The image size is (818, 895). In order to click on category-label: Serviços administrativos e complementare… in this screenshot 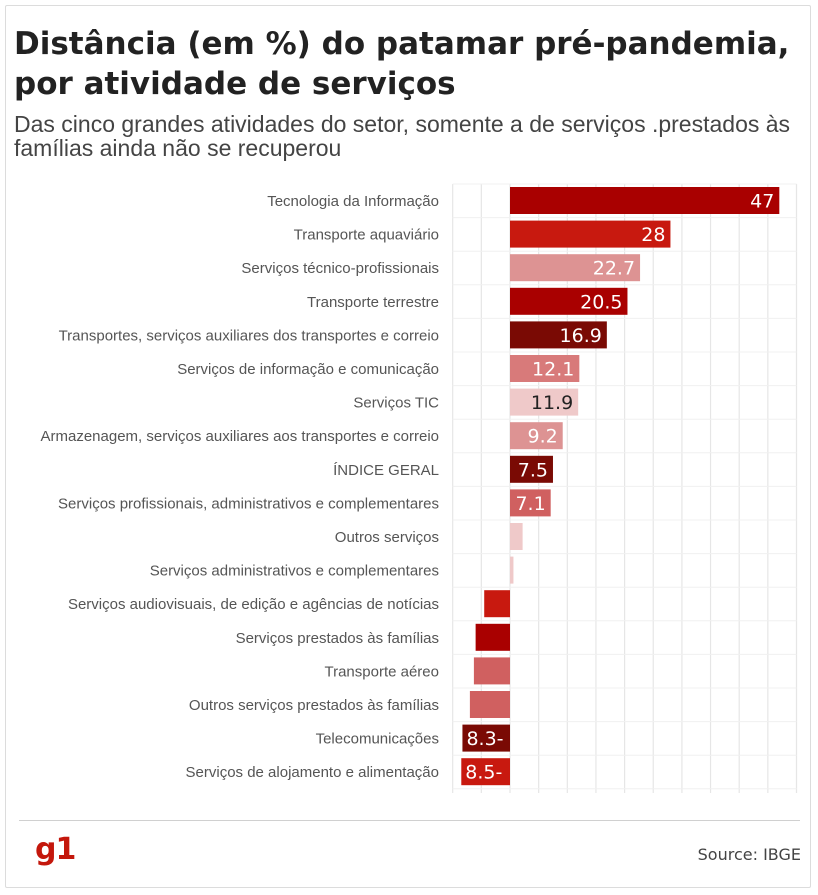, I will do `click(294, 571)`.